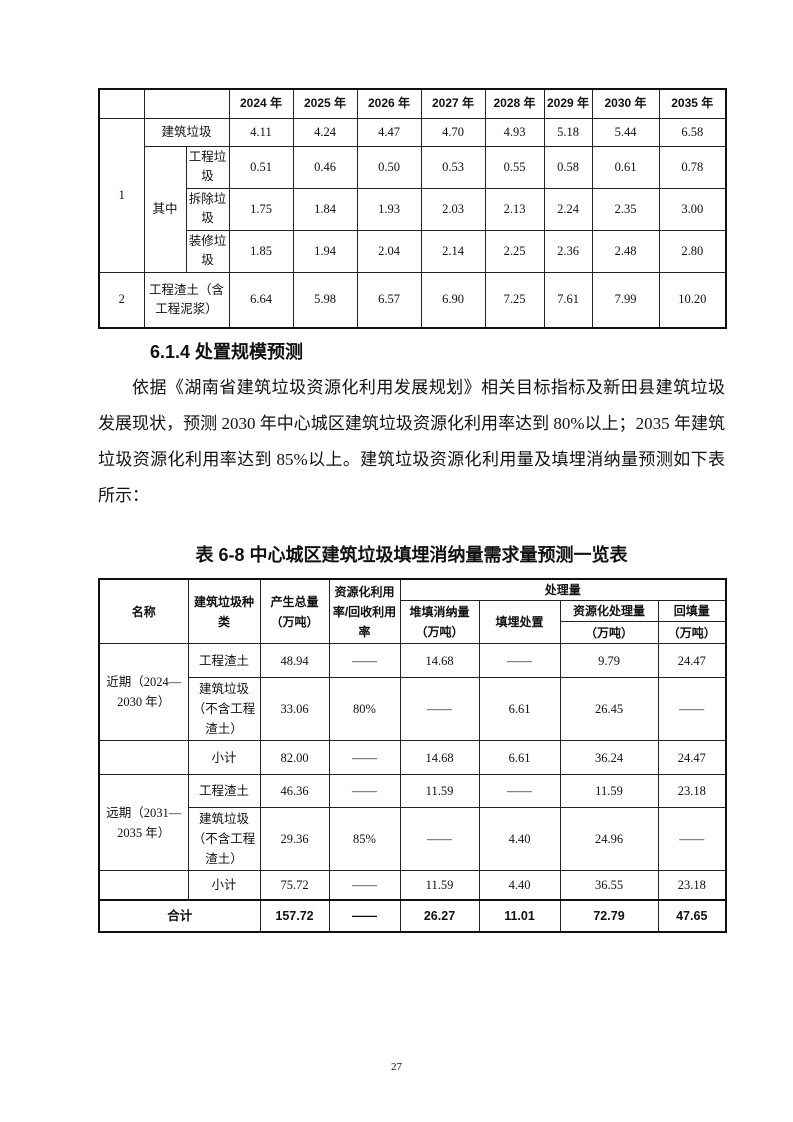  Describe the element at coordinates (294, 757) in the screenshot. I see `value-cell: 82.00` at that location.